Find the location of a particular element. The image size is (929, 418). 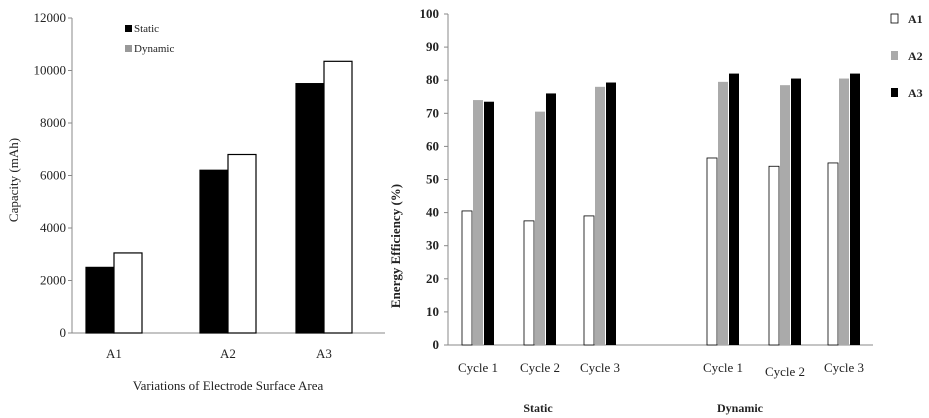

efficiency-y-tick-label: 70 is located at coordinates (432, 112).